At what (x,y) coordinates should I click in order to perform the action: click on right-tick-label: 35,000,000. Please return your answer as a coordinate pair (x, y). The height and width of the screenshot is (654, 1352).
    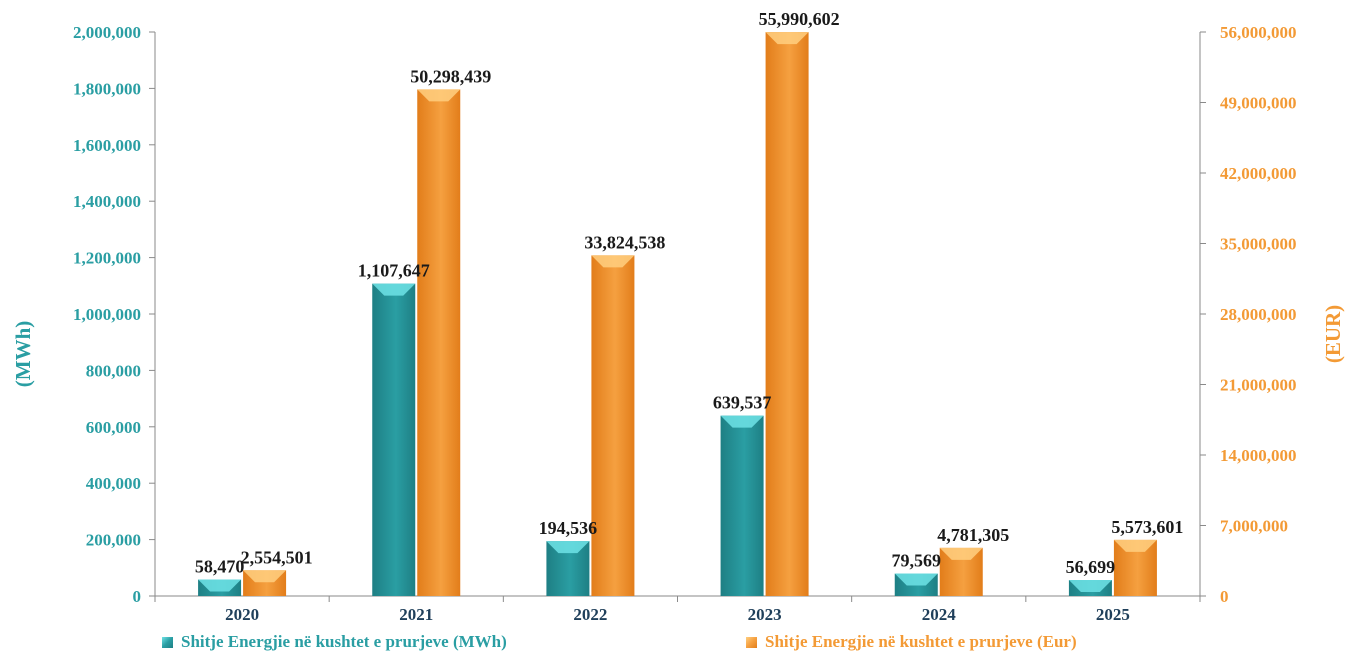
    Looking at the image, I should click on (1258, 244).